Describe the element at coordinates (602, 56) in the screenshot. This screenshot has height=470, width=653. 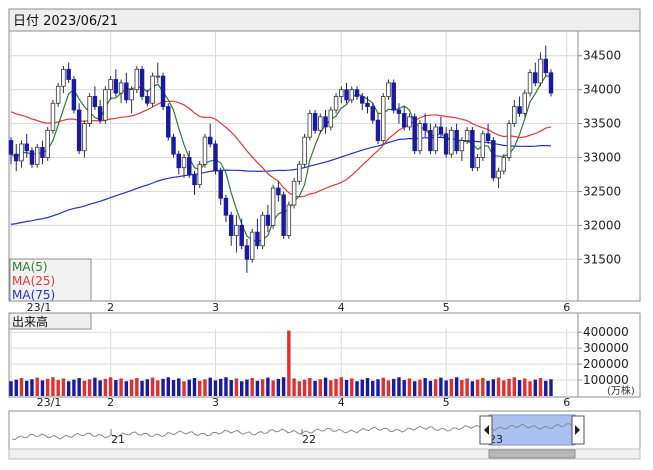
I see `price-tick-label: 34500` at that location.